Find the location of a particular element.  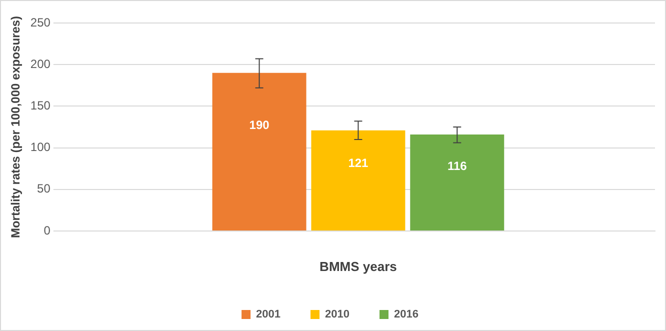

y-tick-label: 100 is located at coordinates (40, 147).